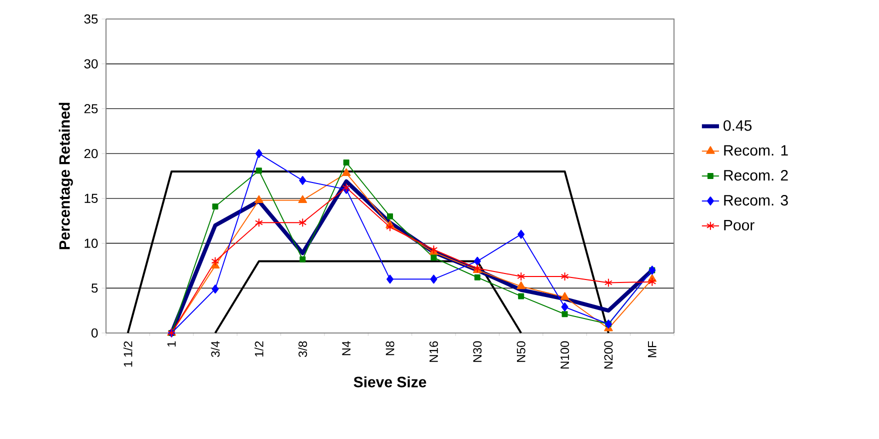  I want to click on y-tick-label: 5, so click(95, 288).